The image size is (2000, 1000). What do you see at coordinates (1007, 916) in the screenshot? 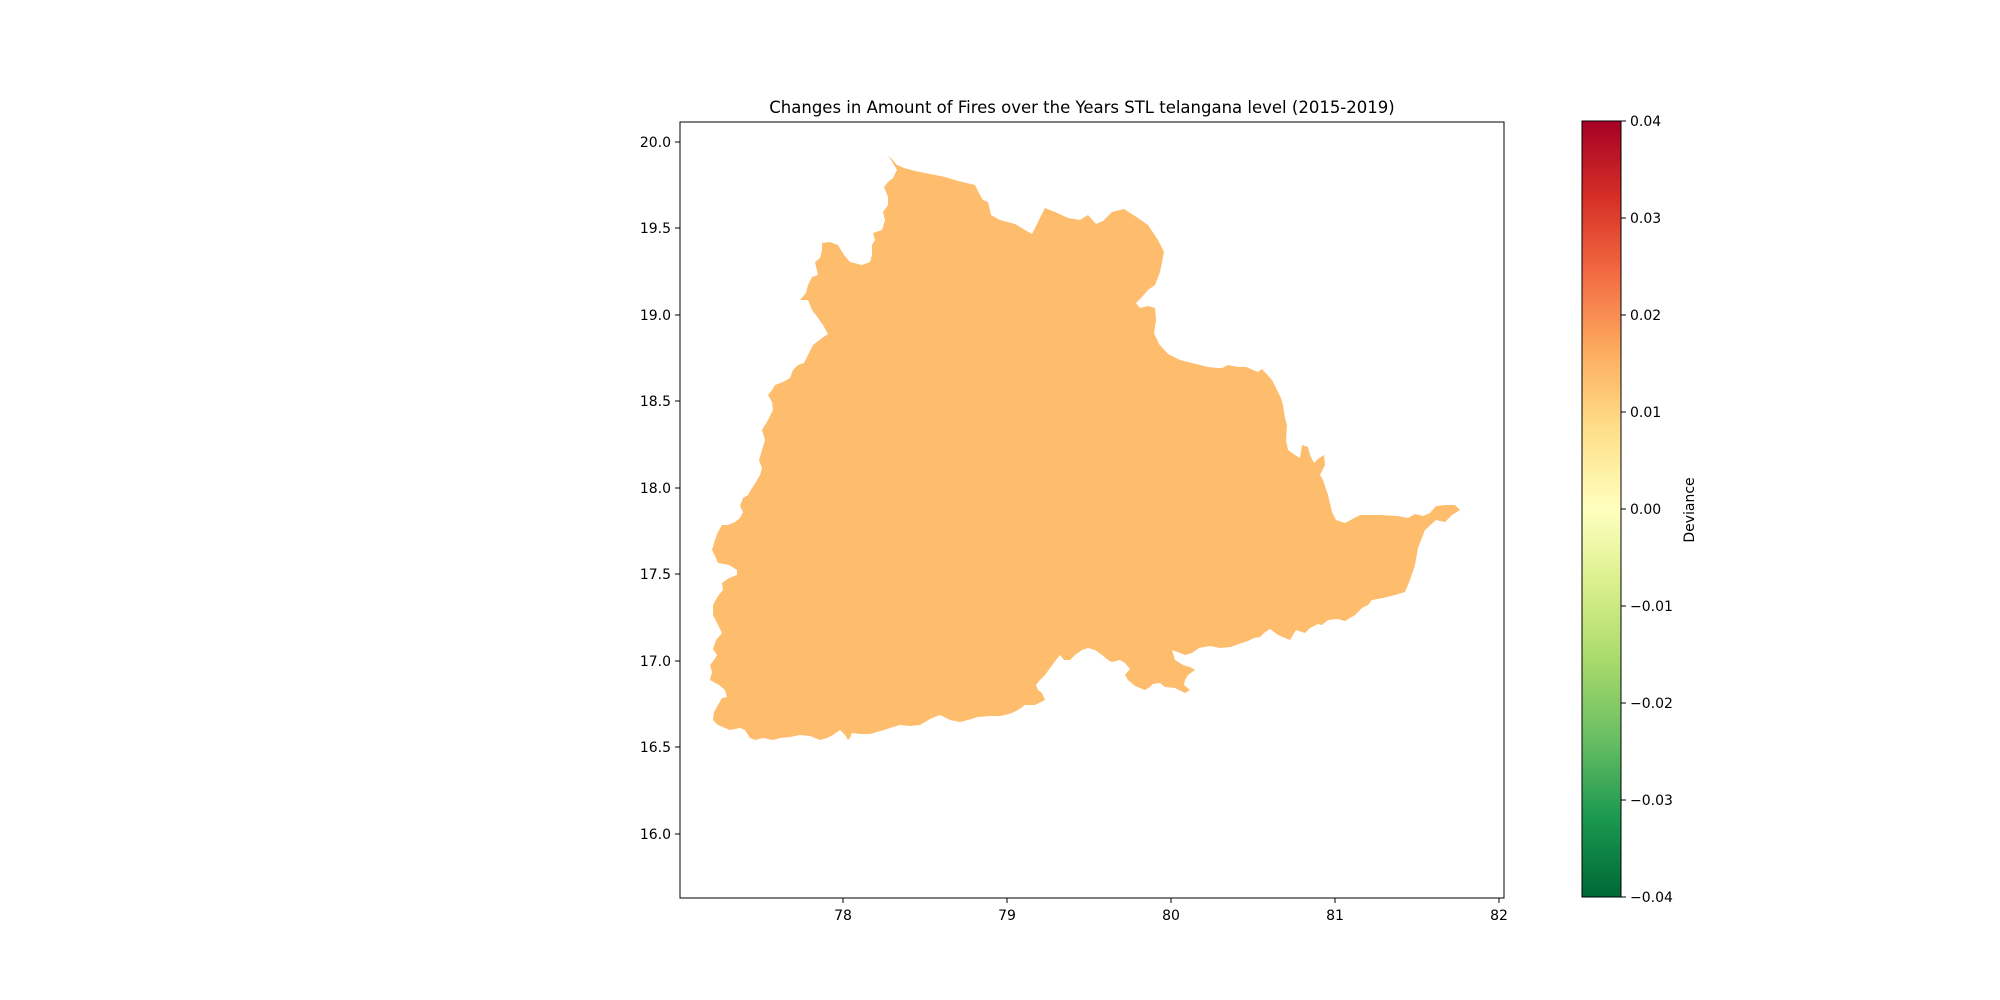
I see `x-tick-label: 79` at bounding box center [1007, 916].